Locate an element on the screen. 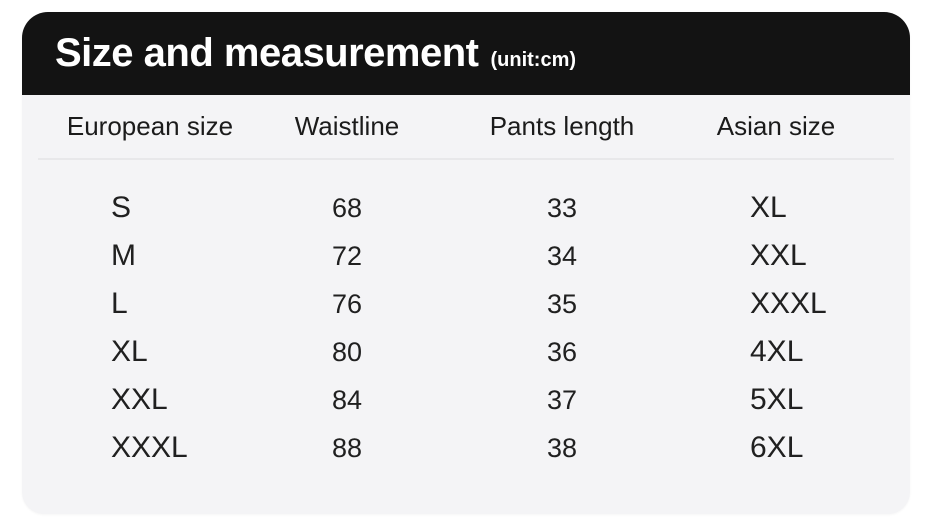  column-header-waistline: Waistline is located at coordinates (347, 126).